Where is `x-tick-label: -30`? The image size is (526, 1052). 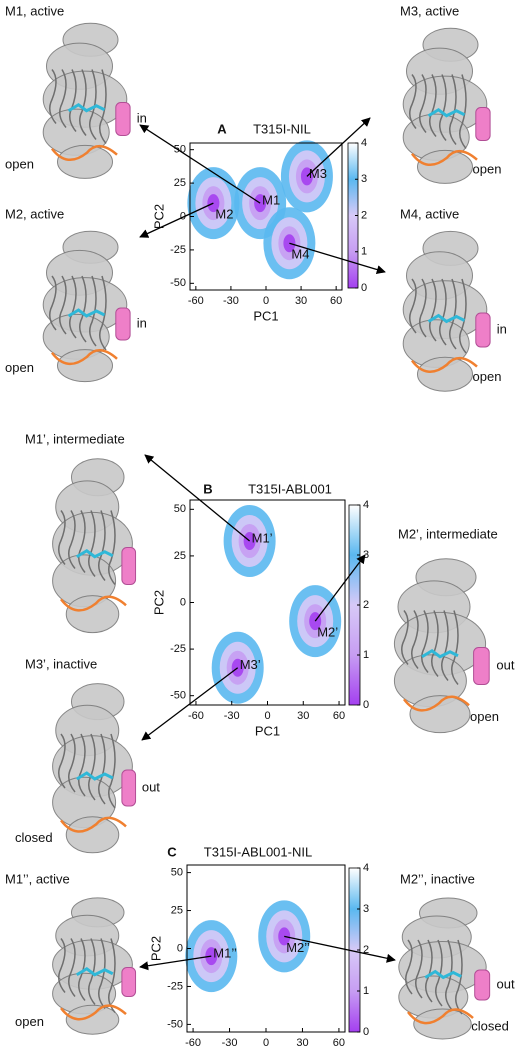 x-tick-label: -30 is located at coordinates (231, 301).